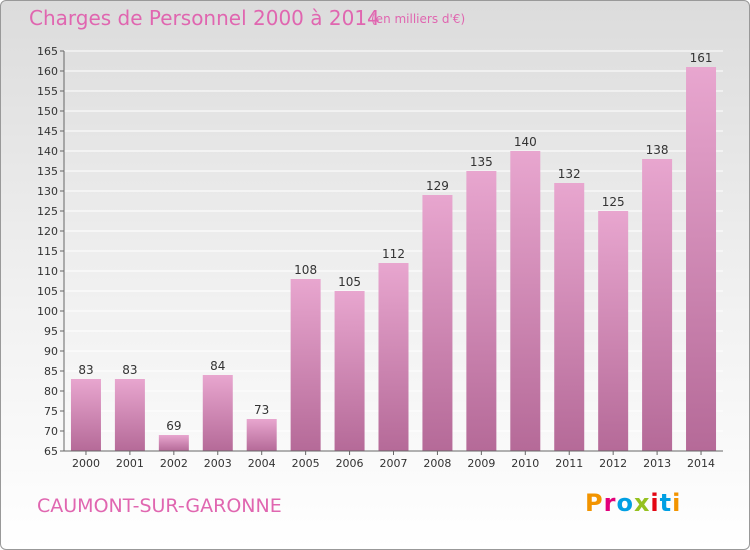 The height and width of the screenshot is (550, 750). Describe the element at coordinates (47, 51) in the screenshot. I see `y-tick-label: 165` at that location.